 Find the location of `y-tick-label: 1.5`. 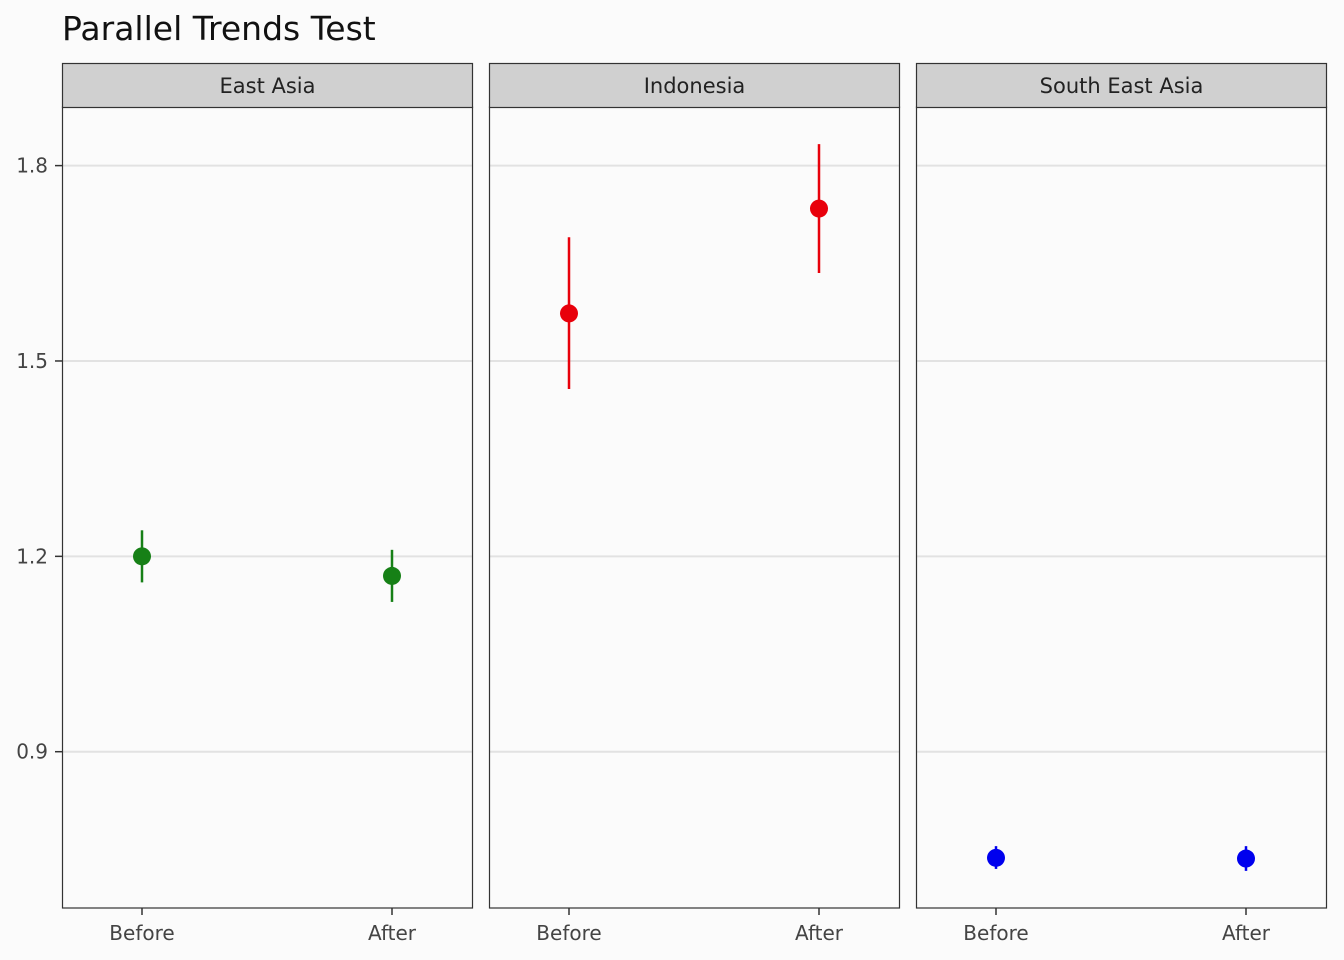

y-tick-label: 1.5 is located at coordinates (32, 361).